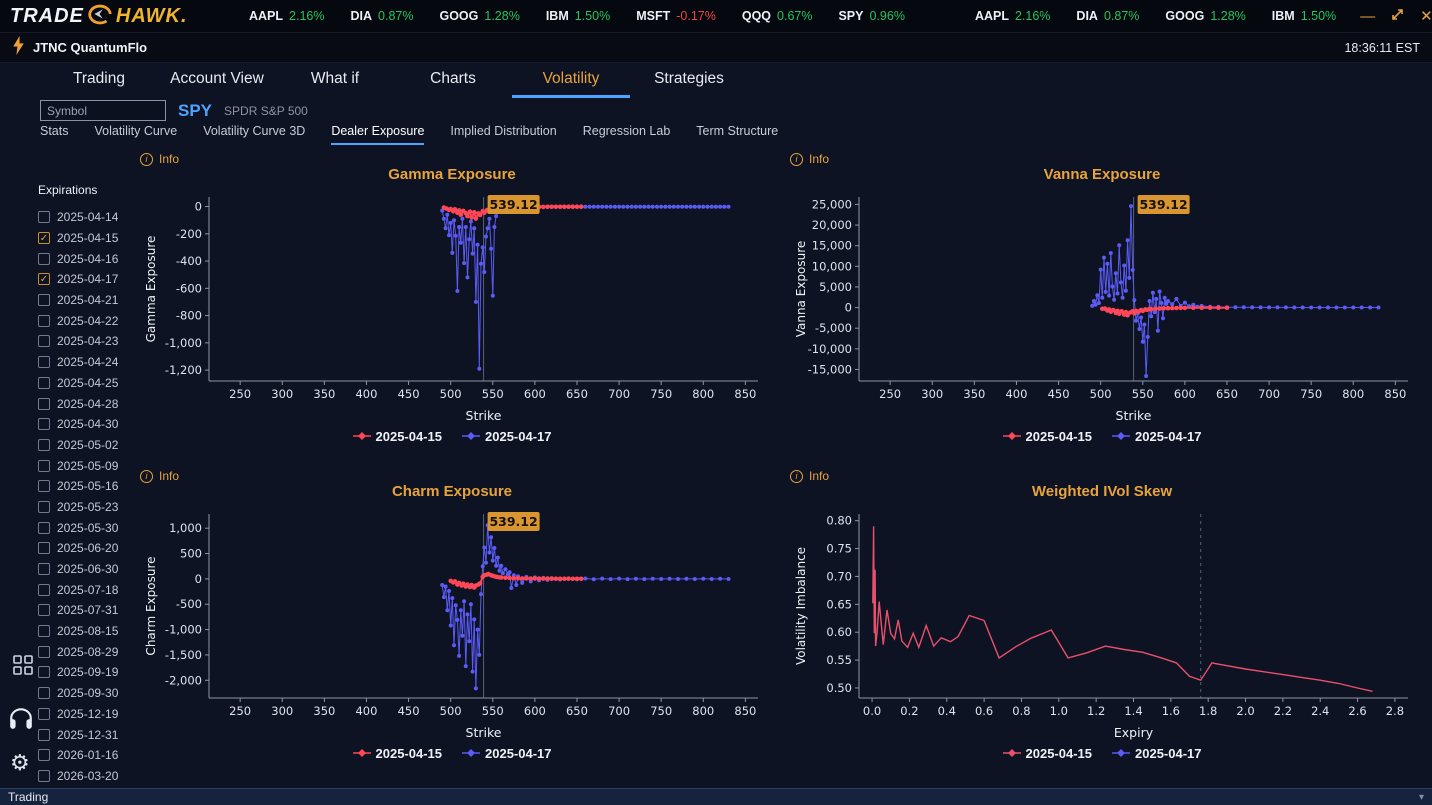  I want to click on close-button: ✕, so click(1426, 16).